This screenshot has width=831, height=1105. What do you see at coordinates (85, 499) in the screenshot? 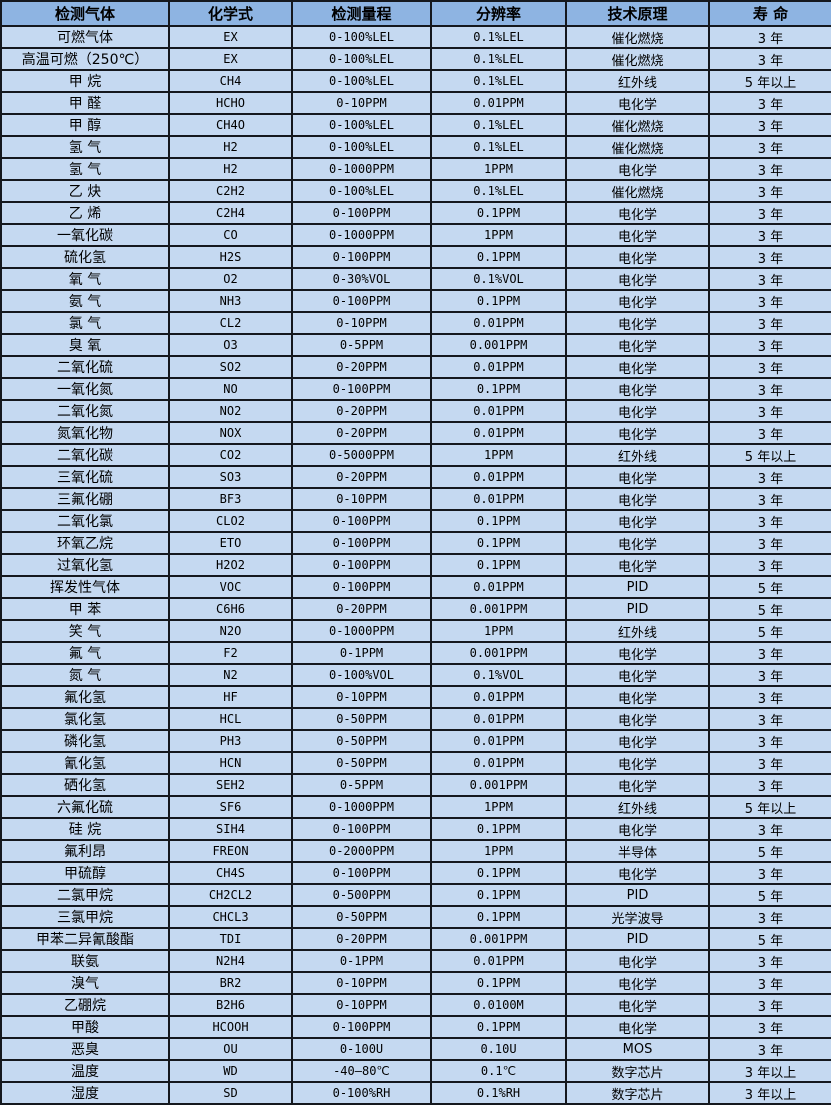
I see `cell-gas: 三氟化硼` at bounding box center [85, 499].